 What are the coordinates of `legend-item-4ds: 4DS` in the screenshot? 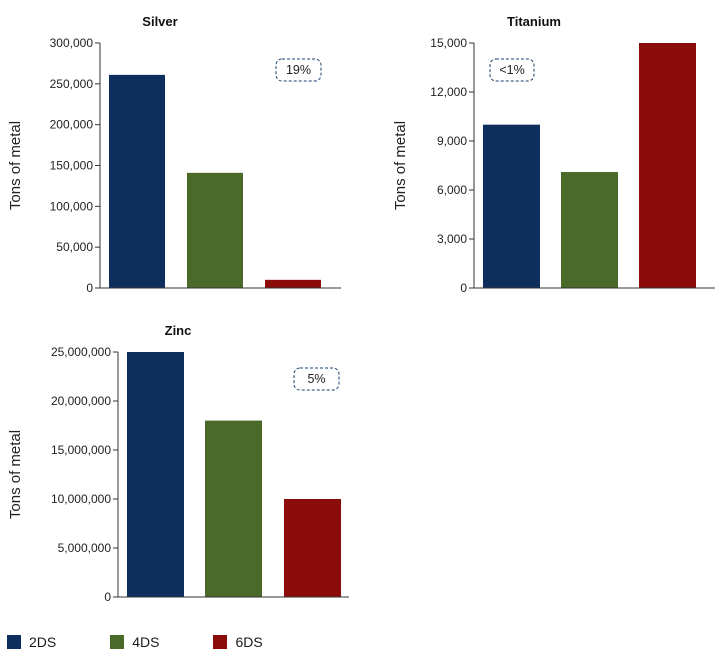 It's located at (131, 642).